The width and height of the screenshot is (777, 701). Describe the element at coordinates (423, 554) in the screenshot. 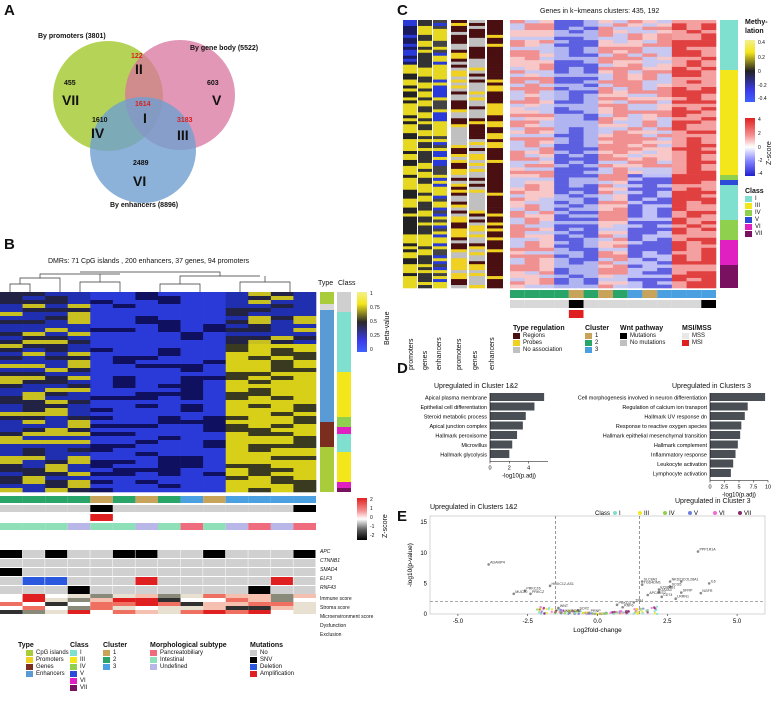

I see `y-tick-label: 10` at that location.